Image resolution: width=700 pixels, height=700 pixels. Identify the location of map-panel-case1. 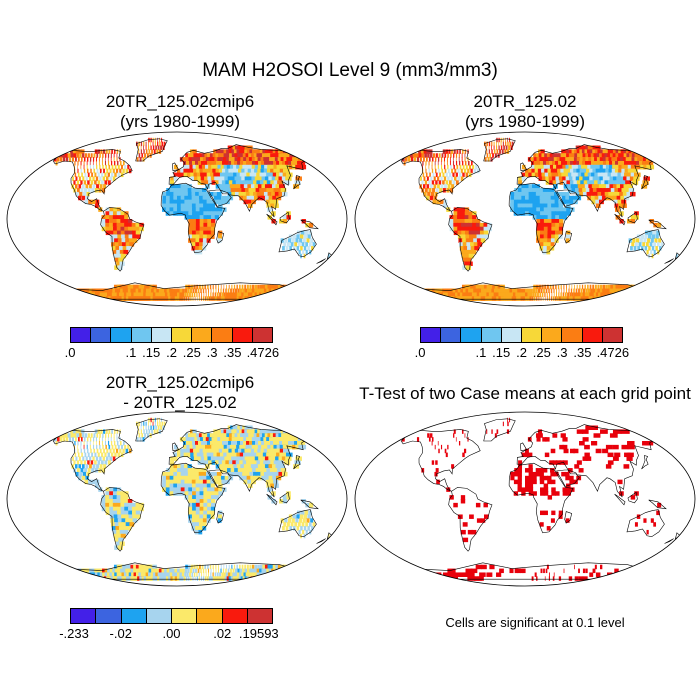
(177, 219).